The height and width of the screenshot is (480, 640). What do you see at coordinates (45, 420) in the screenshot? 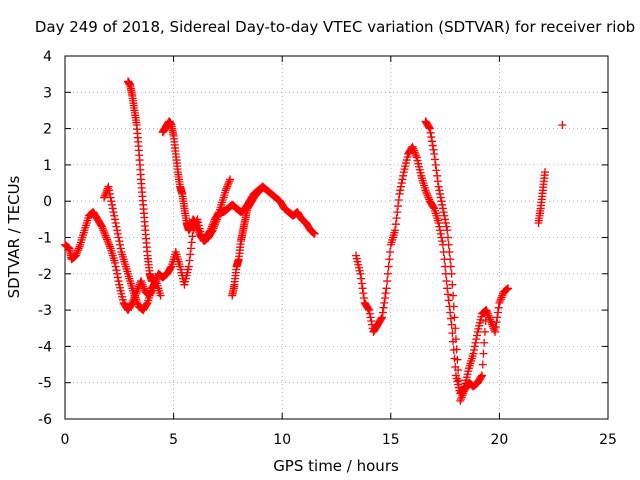
I see `y-tick-label: -6` at bounding box center [45, 420].